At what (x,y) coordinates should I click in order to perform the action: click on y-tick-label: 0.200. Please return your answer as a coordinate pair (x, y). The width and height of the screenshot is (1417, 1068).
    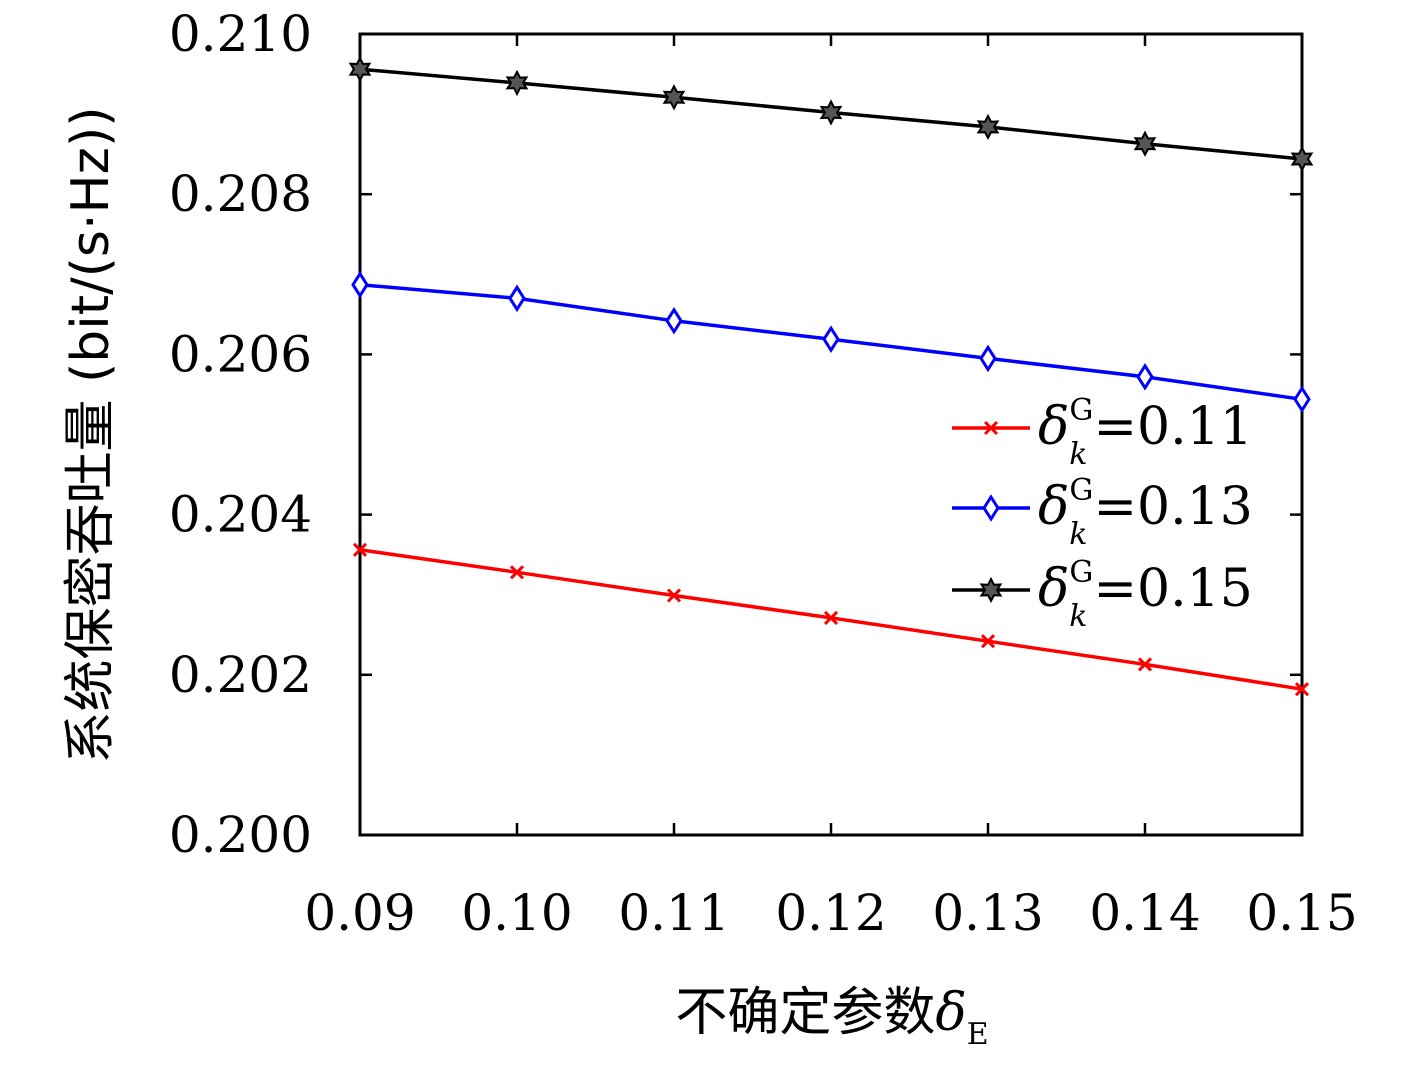
    Looking at the image, I should click on (240, 835).